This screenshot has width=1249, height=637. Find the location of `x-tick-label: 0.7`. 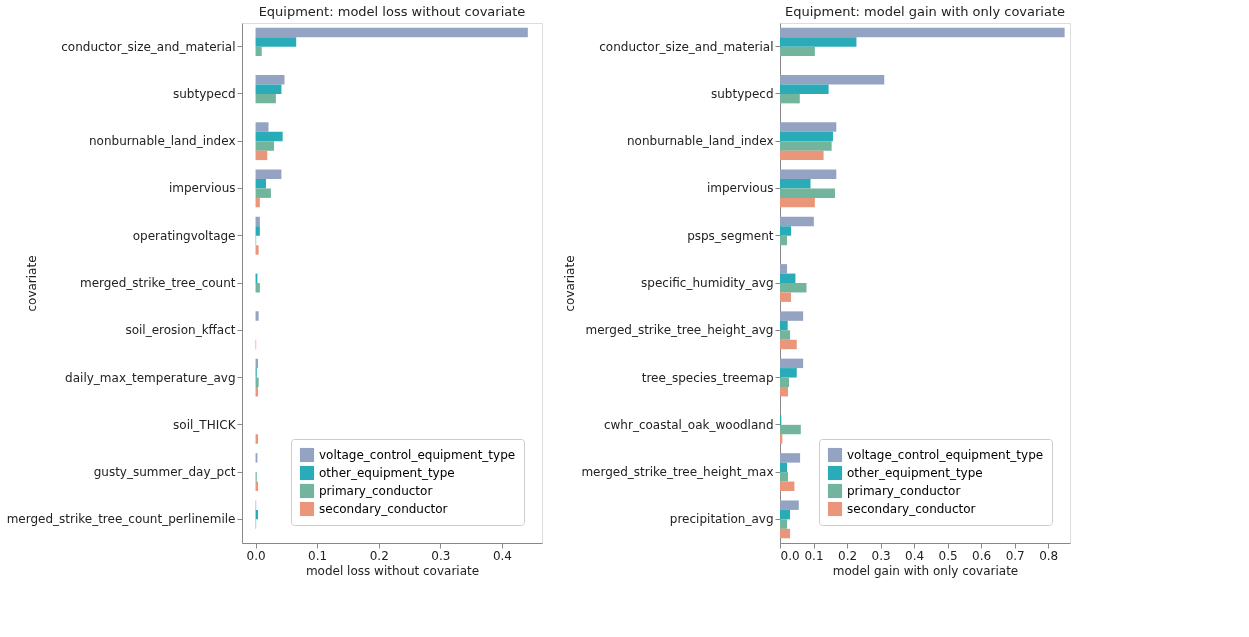

x-tick-label: 0.7 is located at coordinates (1015, 555).